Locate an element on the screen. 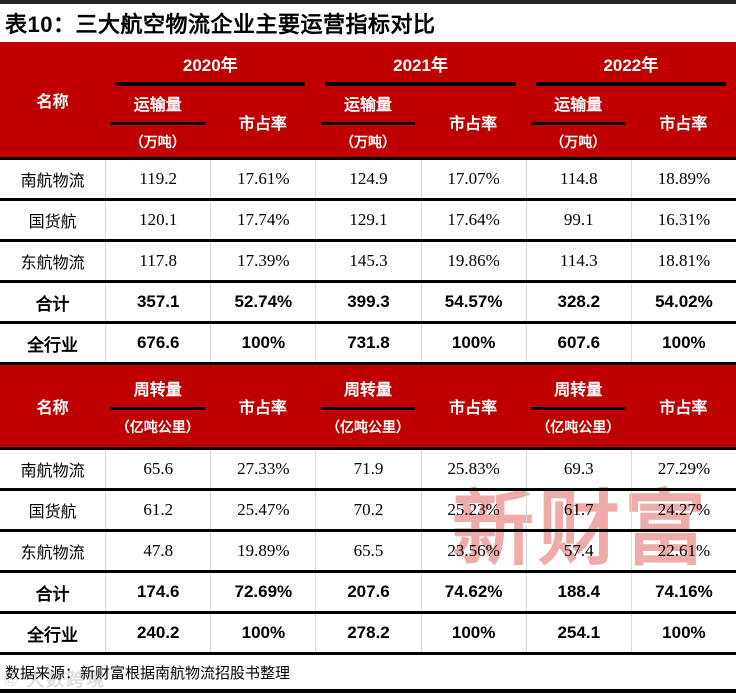 This screenshot has width=736, height=697. value-cell: 72.69% is located at coordinates (262, 592).